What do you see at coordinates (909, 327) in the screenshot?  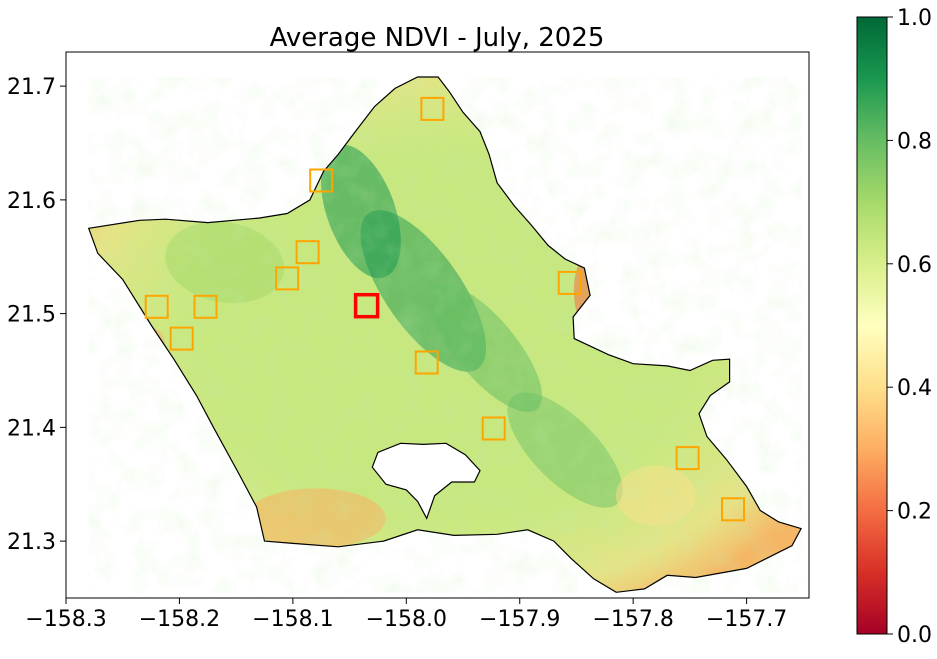 I see `colorbar-ticks: 0.0 0.2 0.4 0.6 0.8 1.0` at bounding box center [909, 327].